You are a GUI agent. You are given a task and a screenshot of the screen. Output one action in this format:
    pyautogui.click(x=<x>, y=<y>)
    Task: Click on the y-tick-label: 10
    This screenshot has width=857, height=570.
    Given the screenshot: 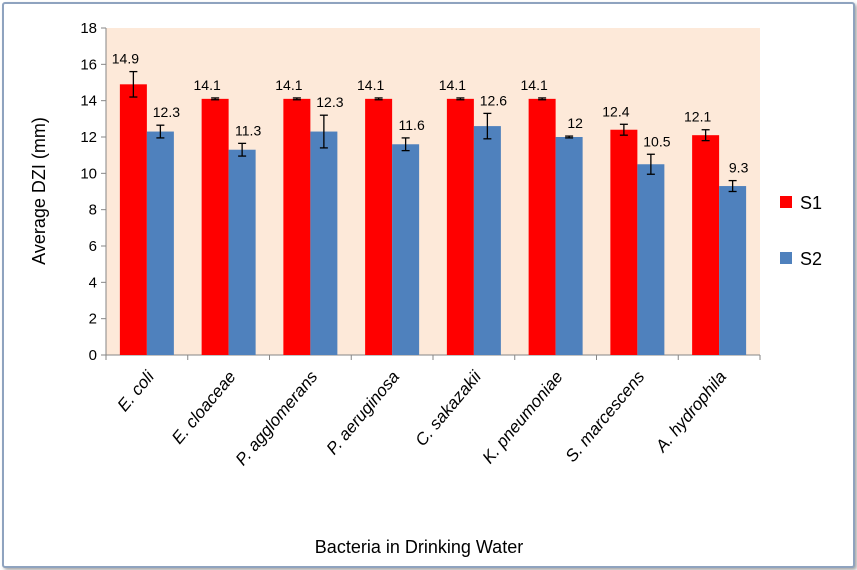 What is the action you would take?
    pyautogui.click(x=88, y=173)
    